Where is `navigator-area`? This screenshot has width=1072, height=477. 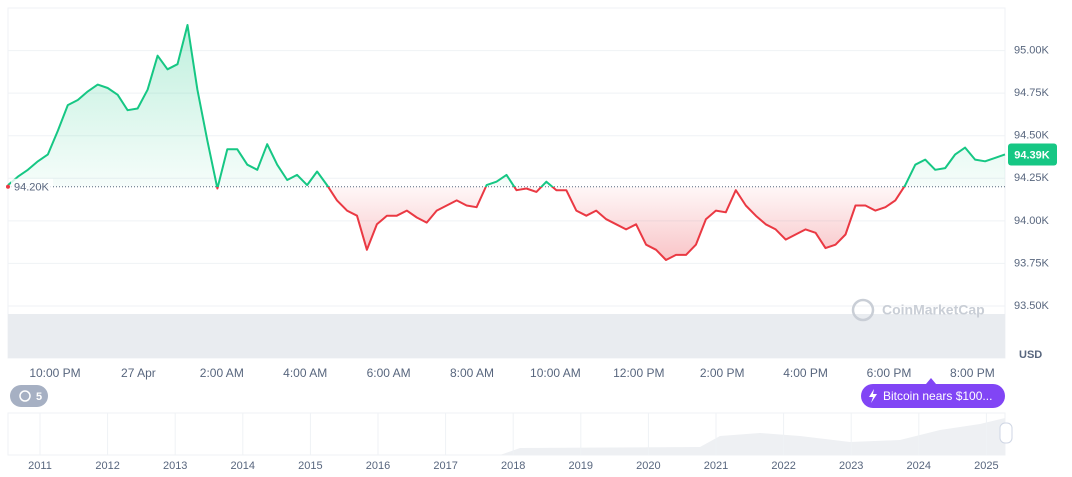 navigator-area is located at coordinates (506, 436).